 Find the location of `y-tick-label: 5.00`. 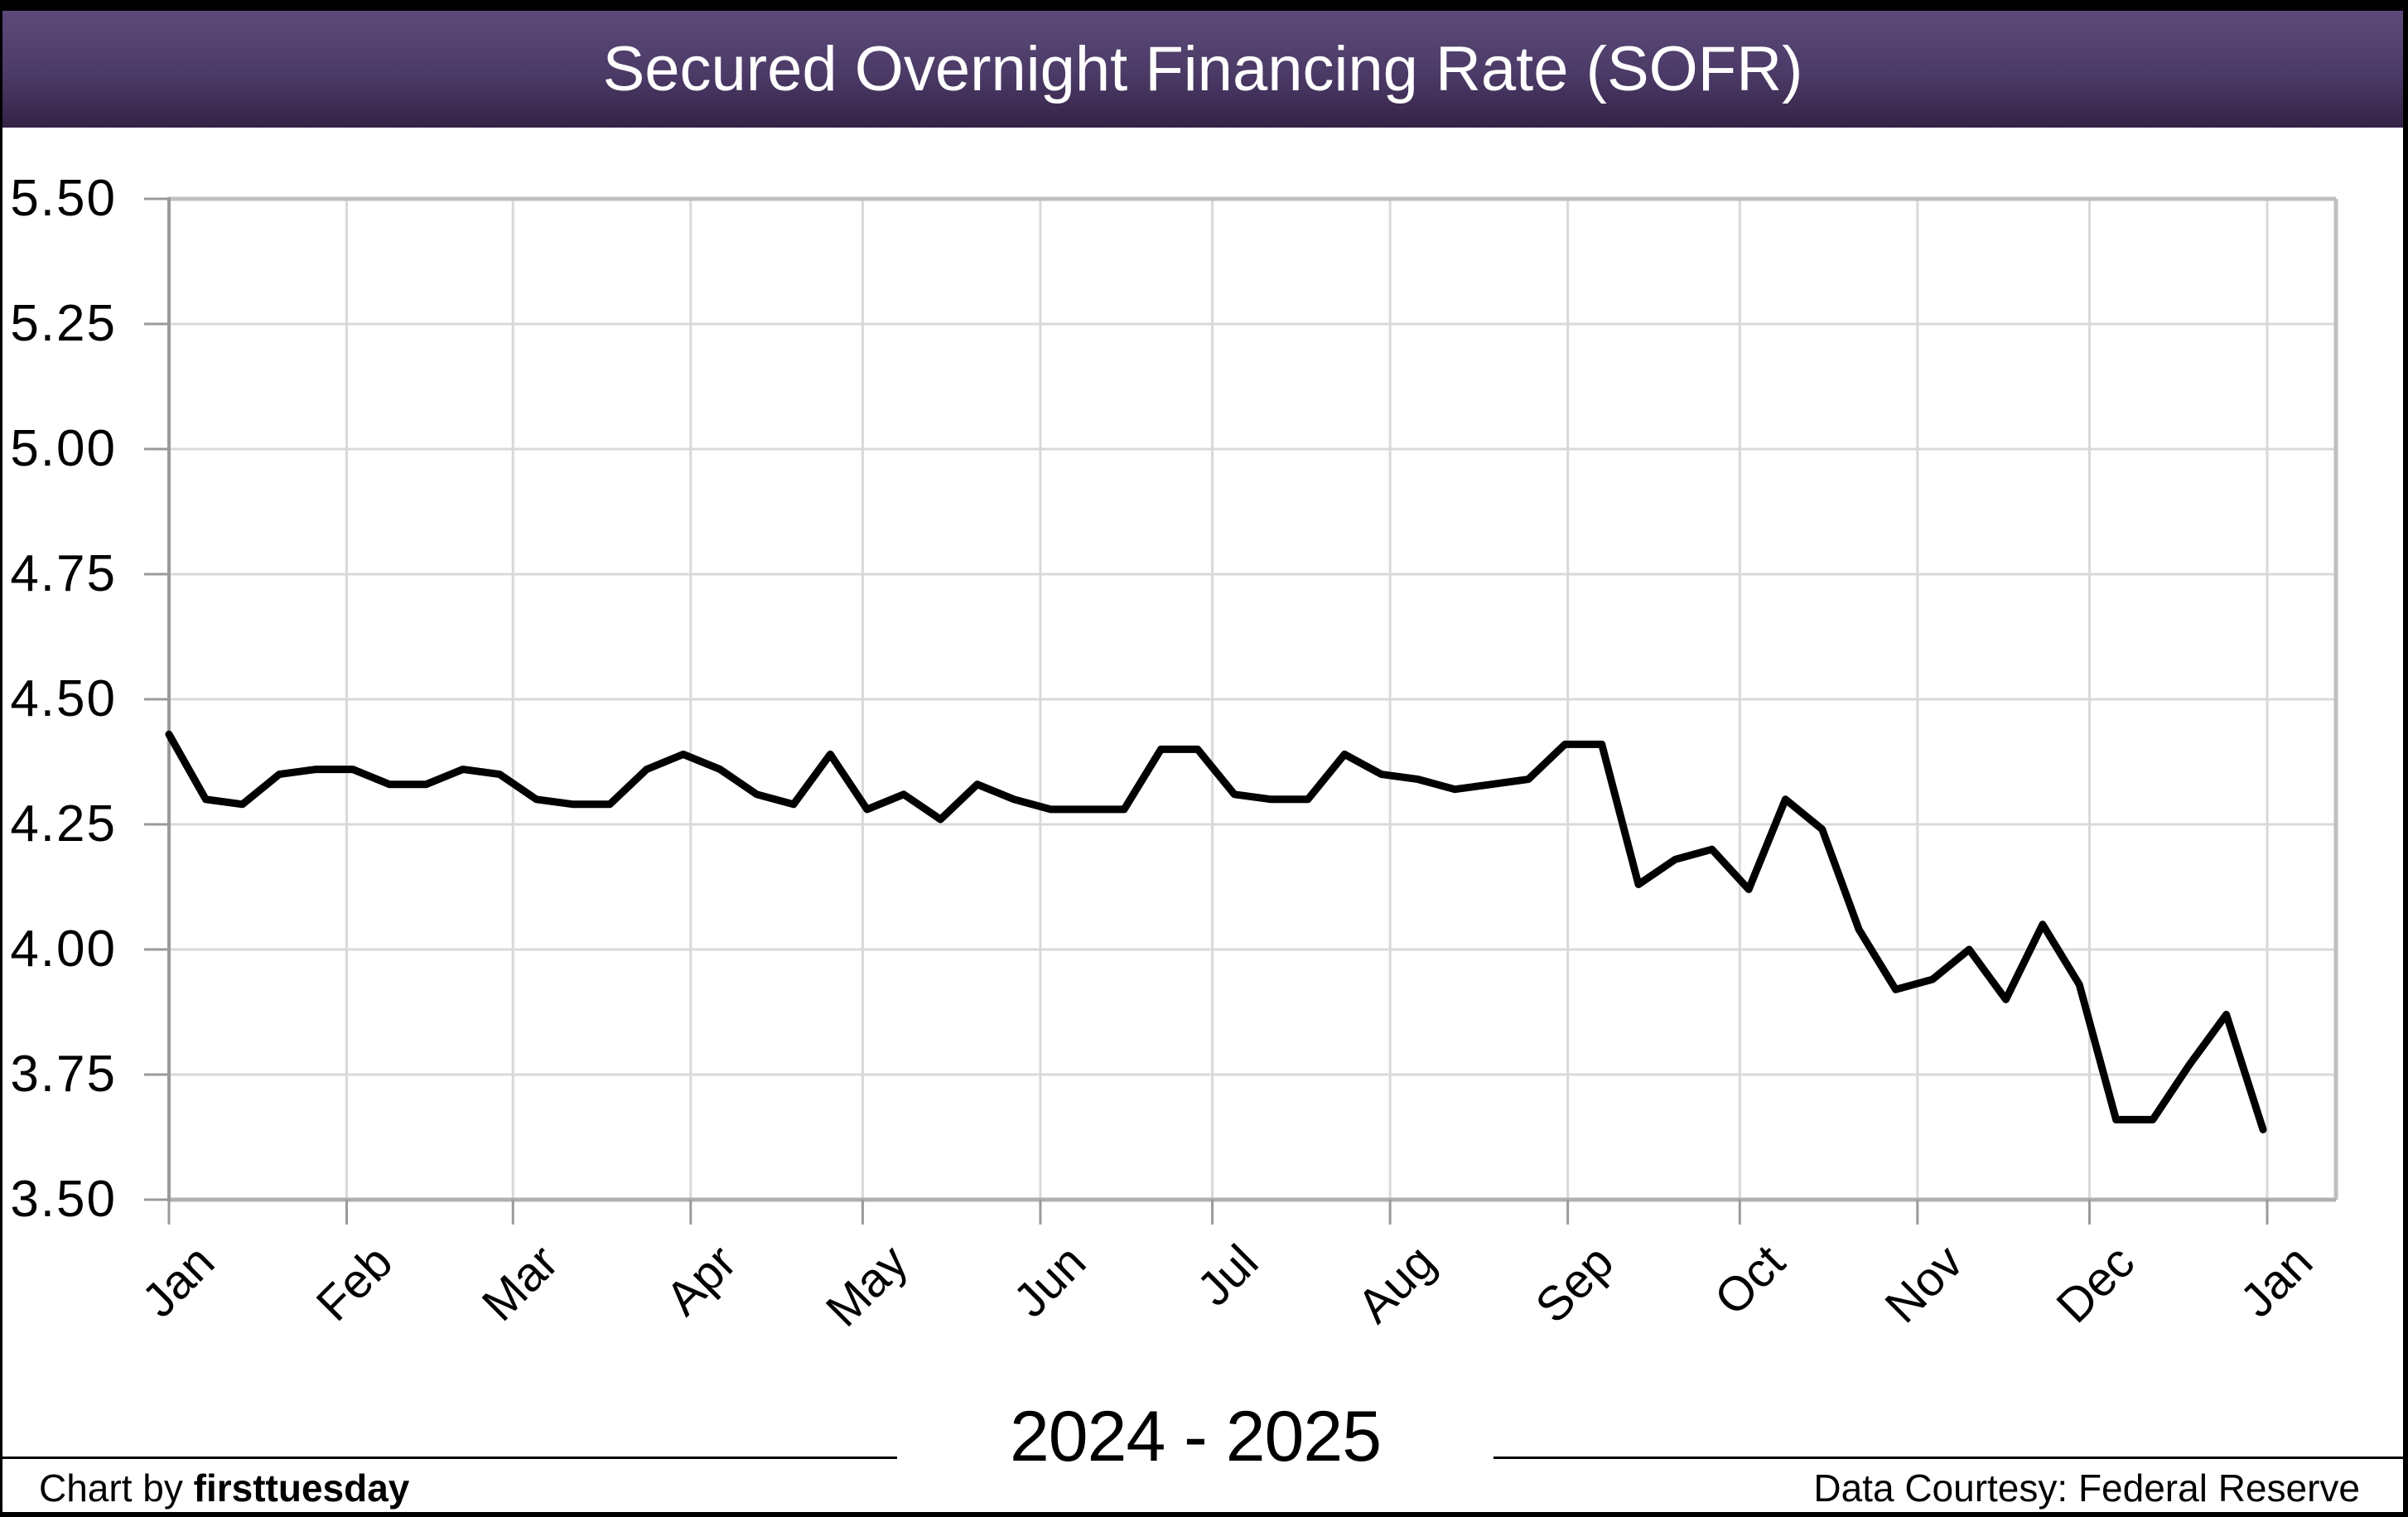

y-tick-label: 5.00 is located at coordinates (63, 448).